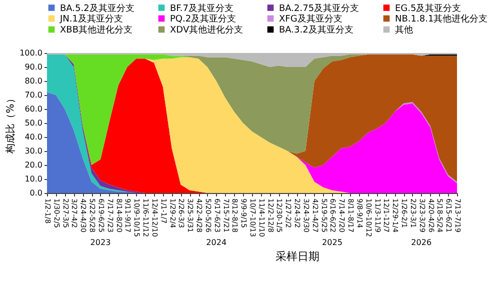  I want to click on y-tick-label: 10.0, so click(33, 179).